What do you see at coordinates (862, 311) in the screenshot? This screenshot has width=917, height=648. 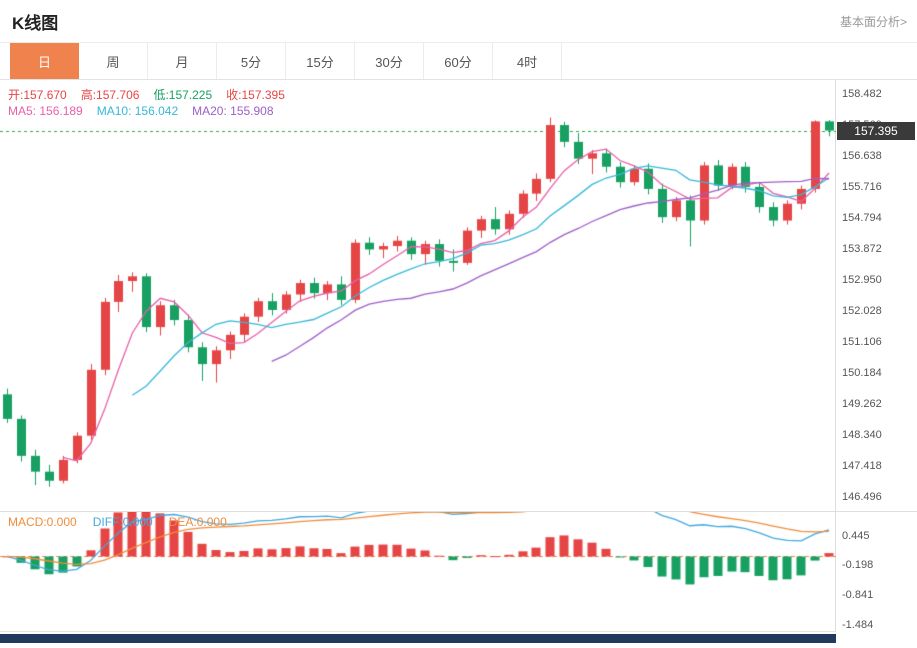 I see `axis-tick: 152.028` at bounding box center [862, 311].